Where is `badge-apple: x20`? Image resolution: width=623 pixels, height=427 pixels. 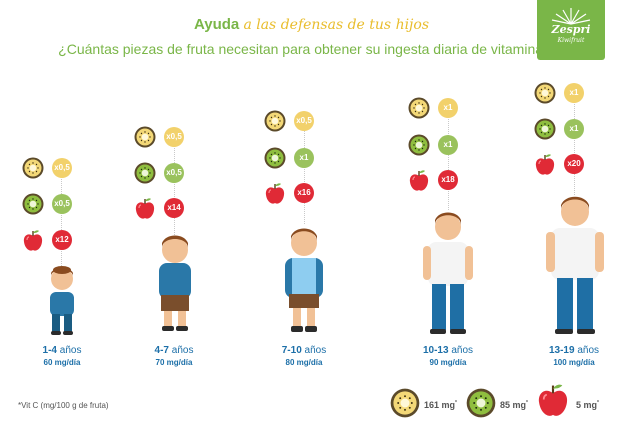 badge-apple: x20 is located at coordinates (574, 164).